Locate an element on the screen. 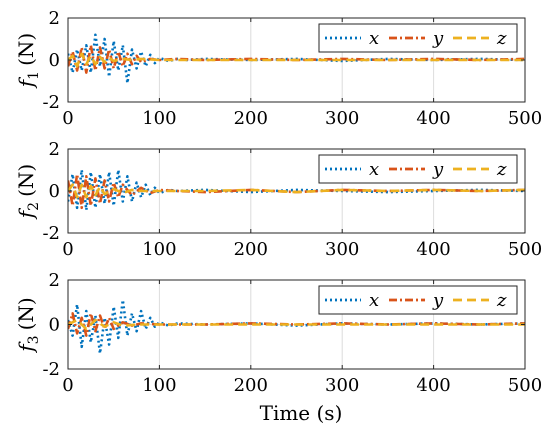 The width and height of the screenshot is (550, 435). y-axis-subscript: 3 is located at coordinates (34, 339).